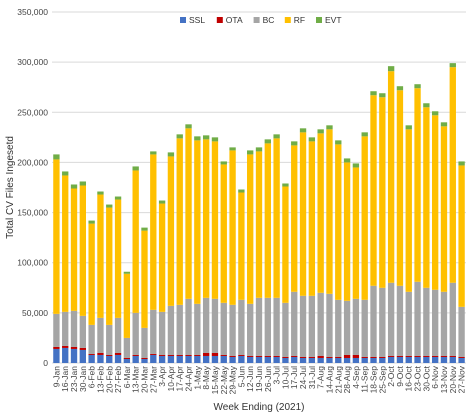  What do you see at coordinates (285, 377) in the screenshot?
I see `x-tick-label: 10-Jul` at bounding box center [285, 377].